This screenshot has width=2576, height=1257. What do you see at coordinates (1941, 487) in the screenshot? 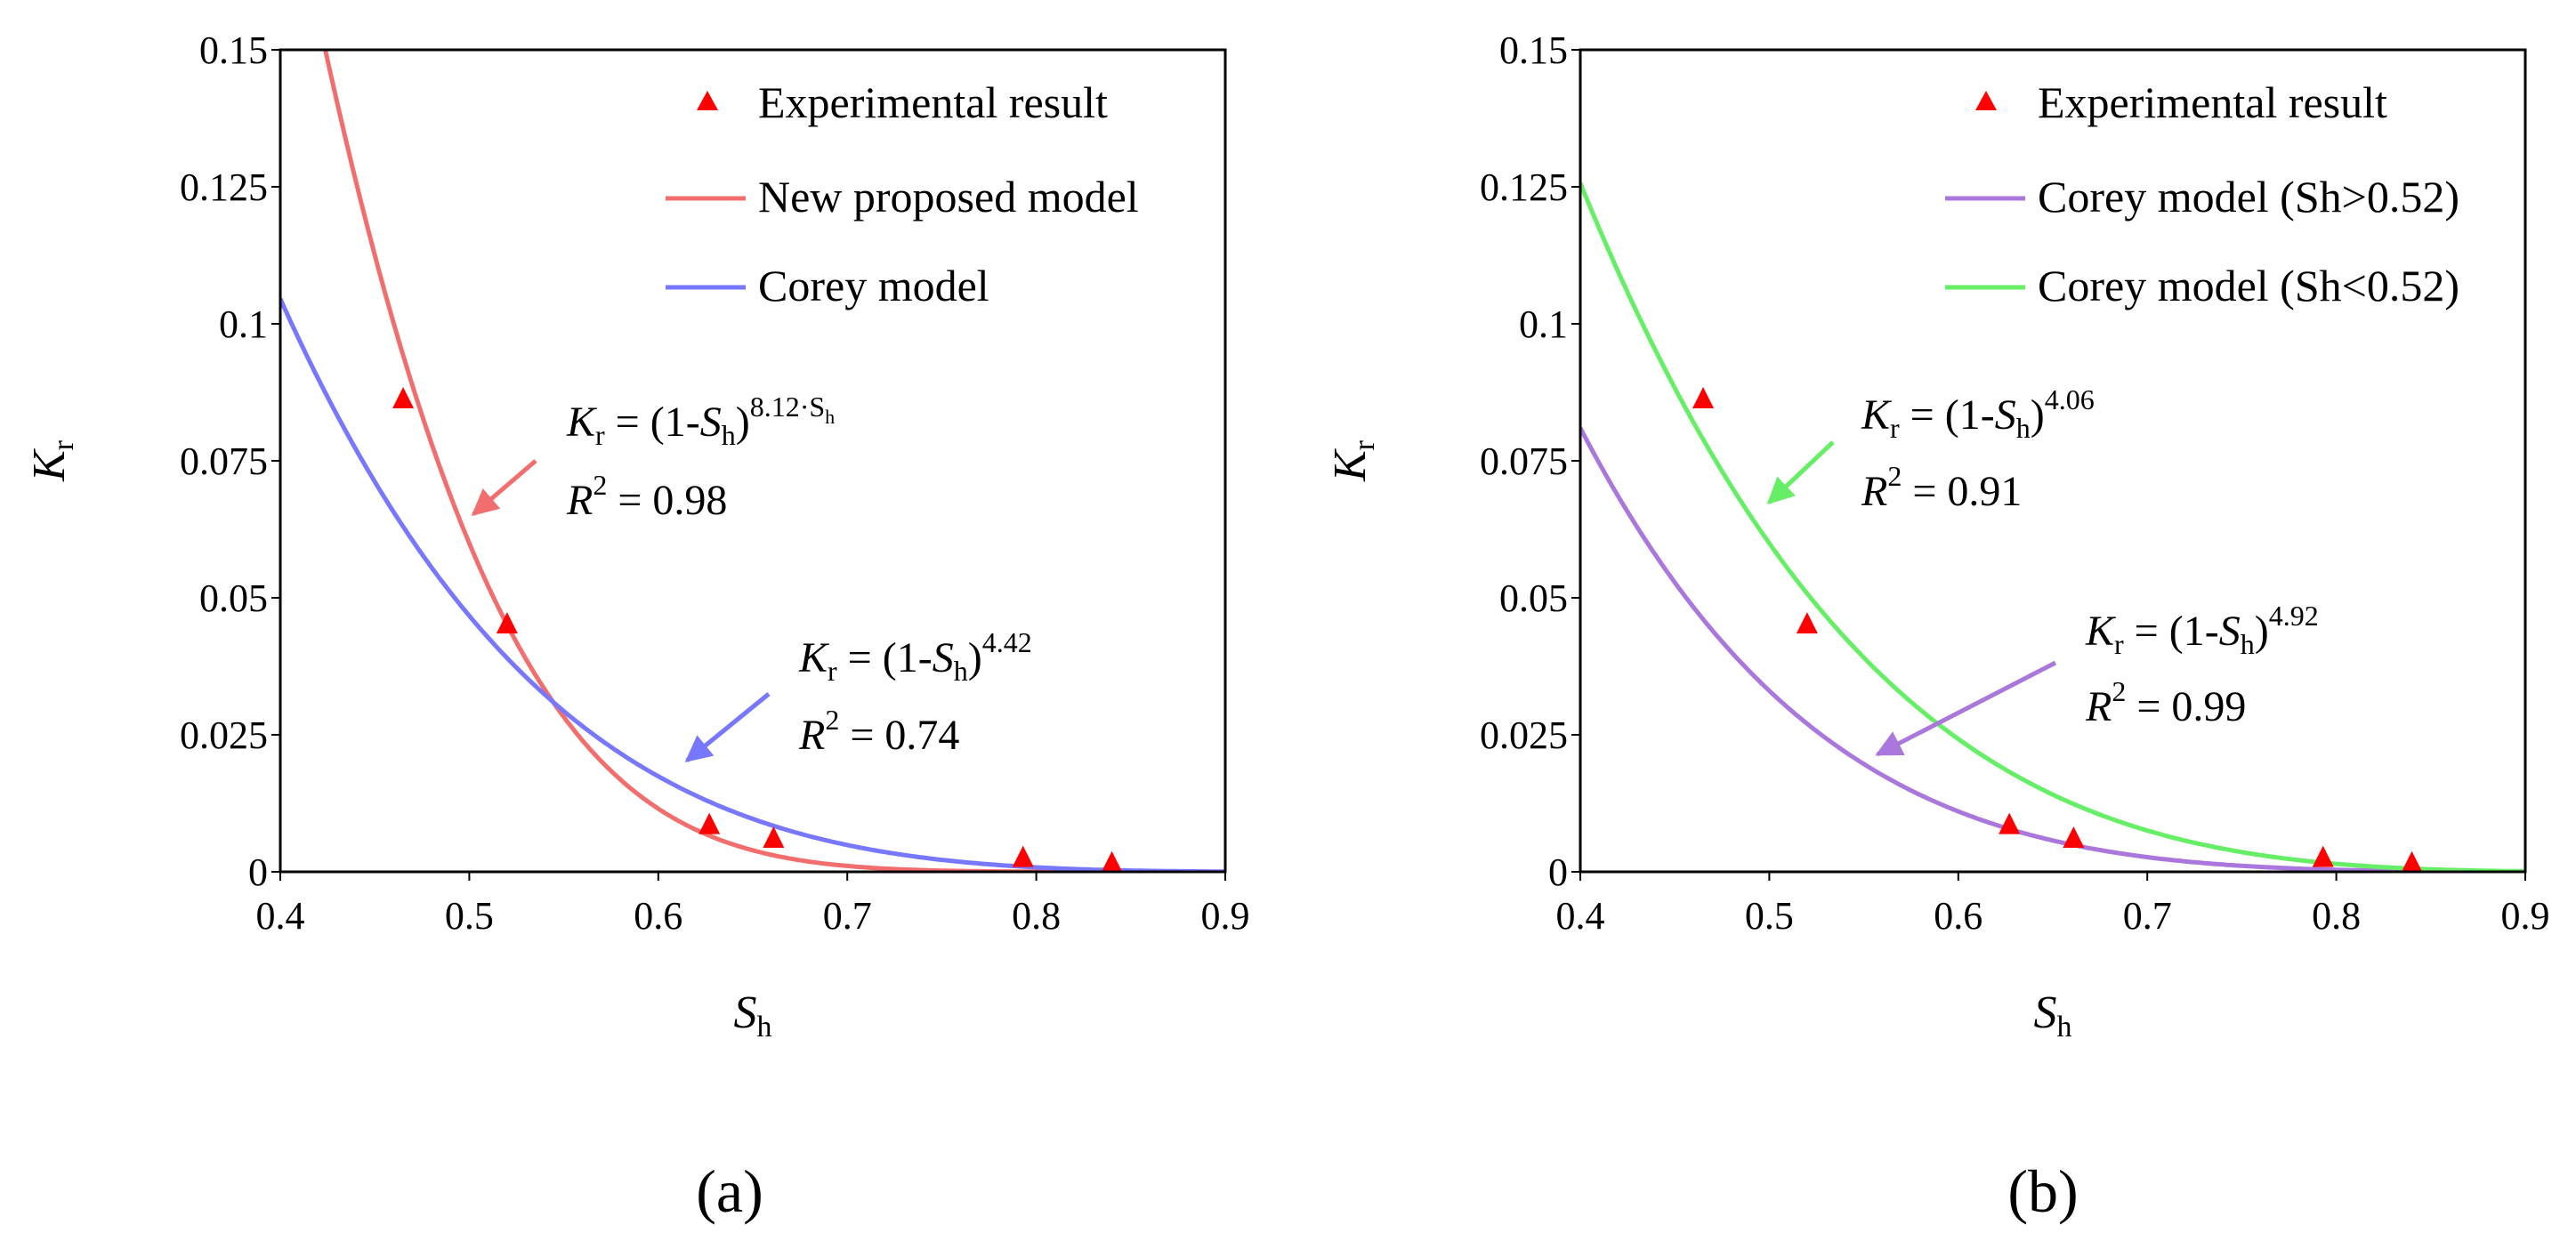
I see `panel-b-annotation-r2: R2 = 0.91` at bounding box center [1941, 487].